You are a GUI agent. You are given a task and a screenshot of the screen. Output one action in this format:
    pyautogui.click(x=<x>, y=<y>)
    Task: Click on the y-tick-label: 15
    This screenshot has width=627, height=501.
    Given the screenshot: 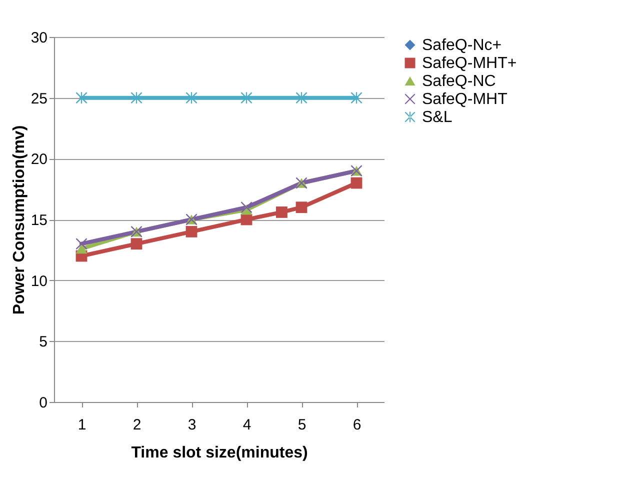 What is the action you would take?
    pyautogui.click(x=39, y=220)
    